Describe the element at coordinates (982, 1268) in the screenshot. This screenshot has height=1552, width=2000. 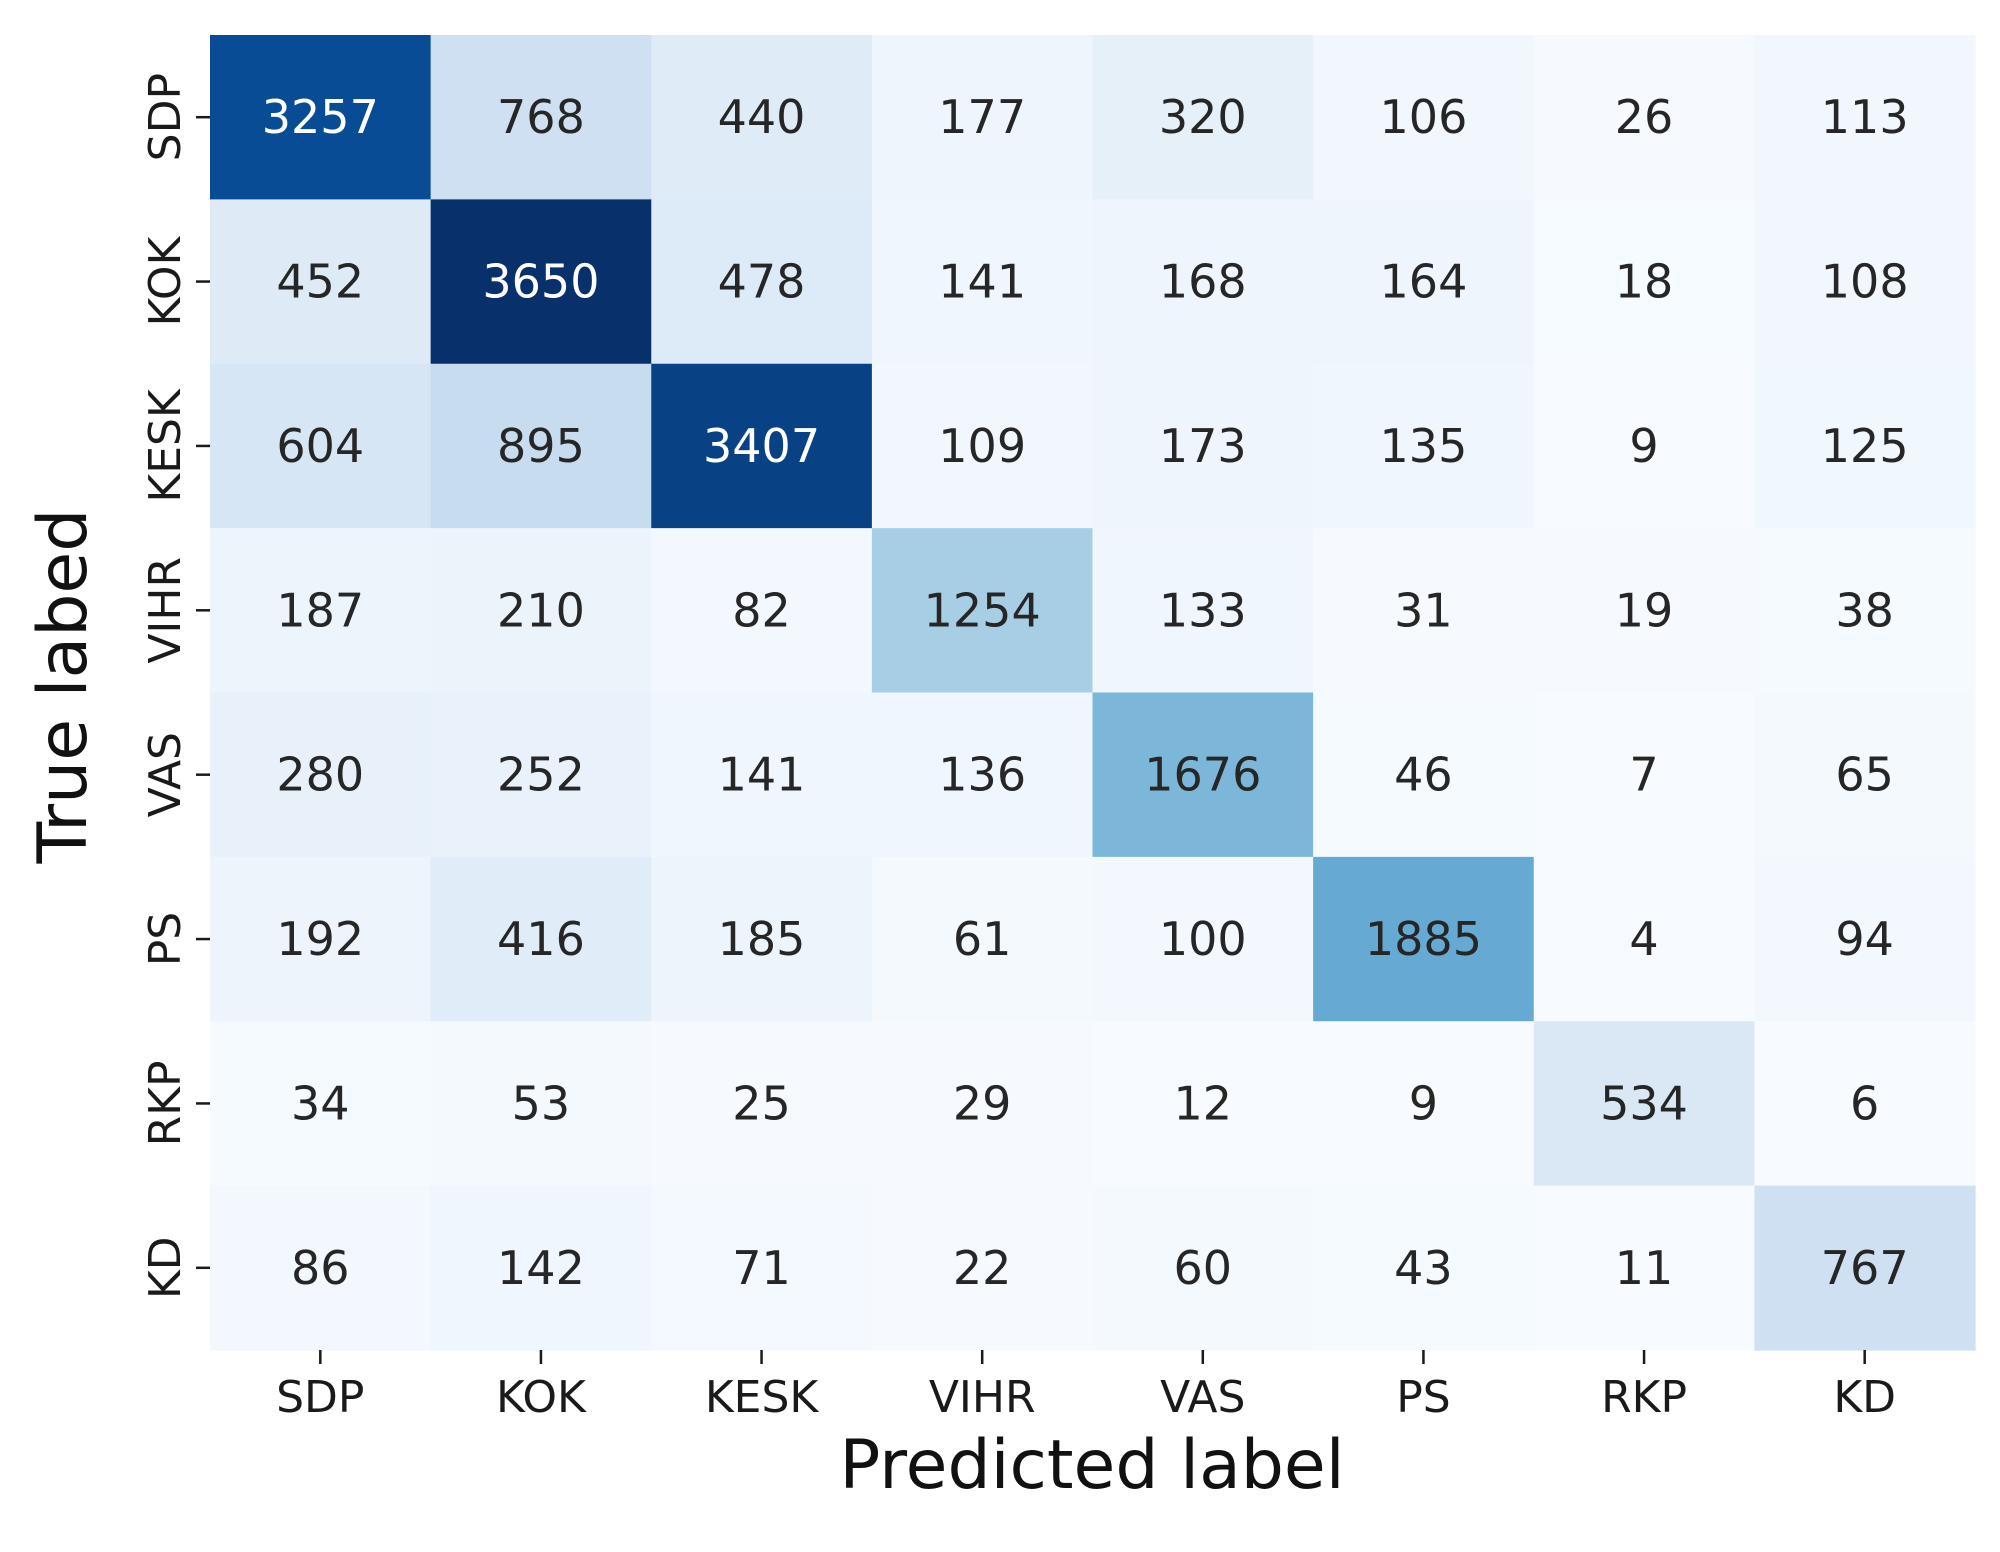
I see `cell-value-label: 22` at that location.